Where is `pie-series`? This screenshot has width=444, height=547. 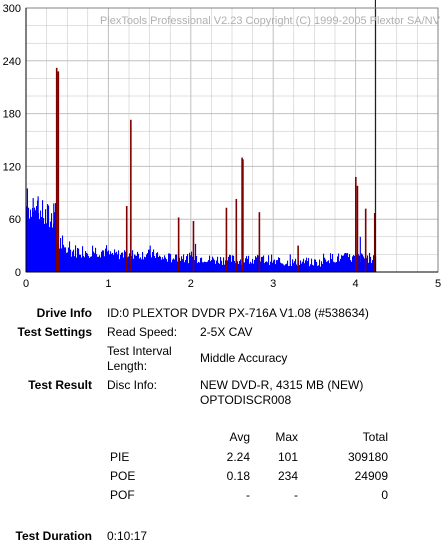
pie-series is located at coordinates (201, 230).